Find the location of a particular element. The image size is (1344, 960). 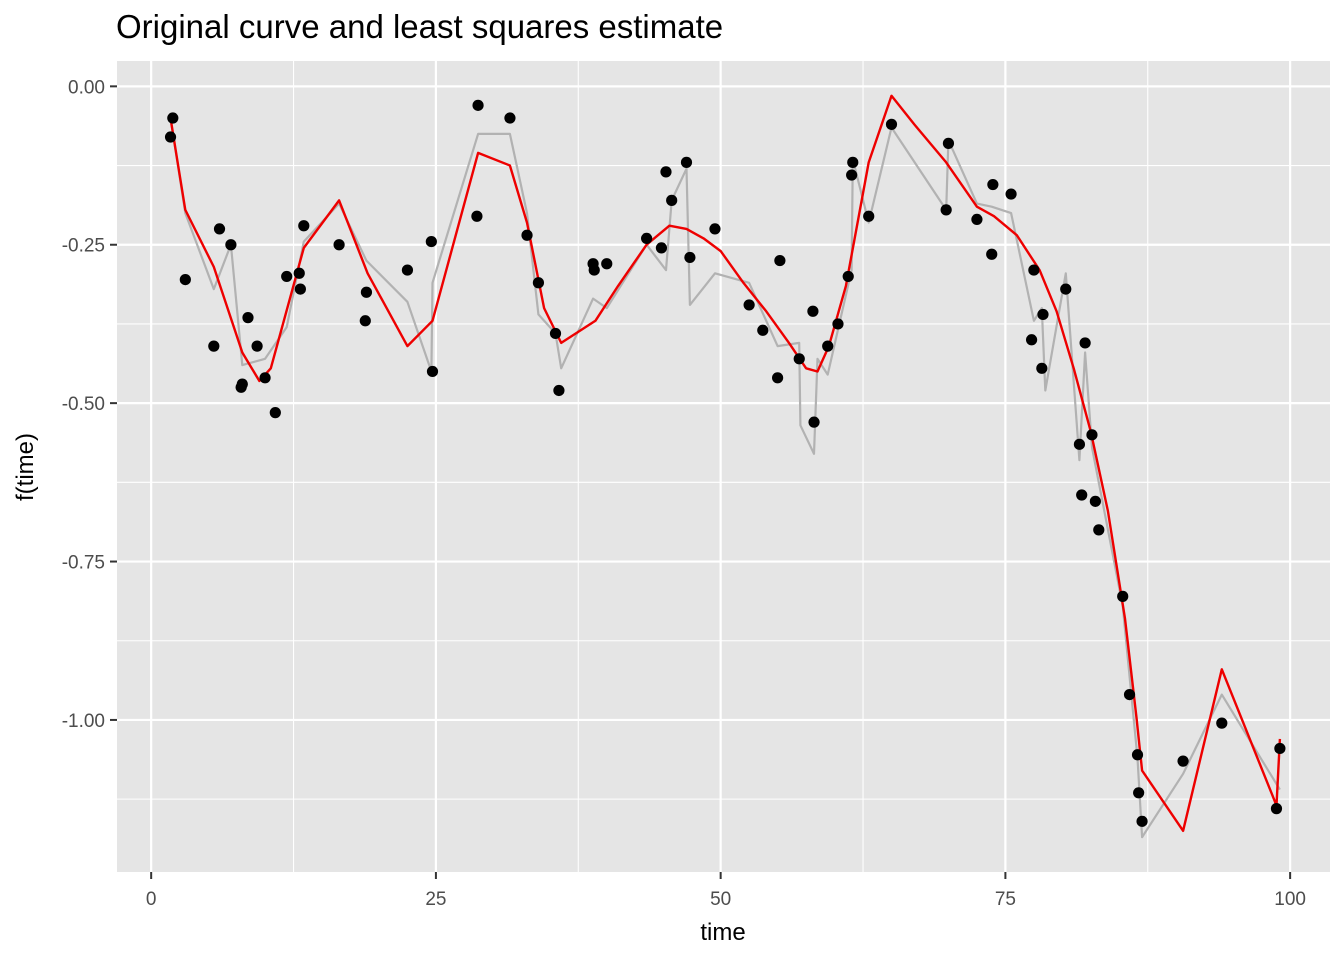

y-tick-label: 0.00 is located at coordinates (86, 87).